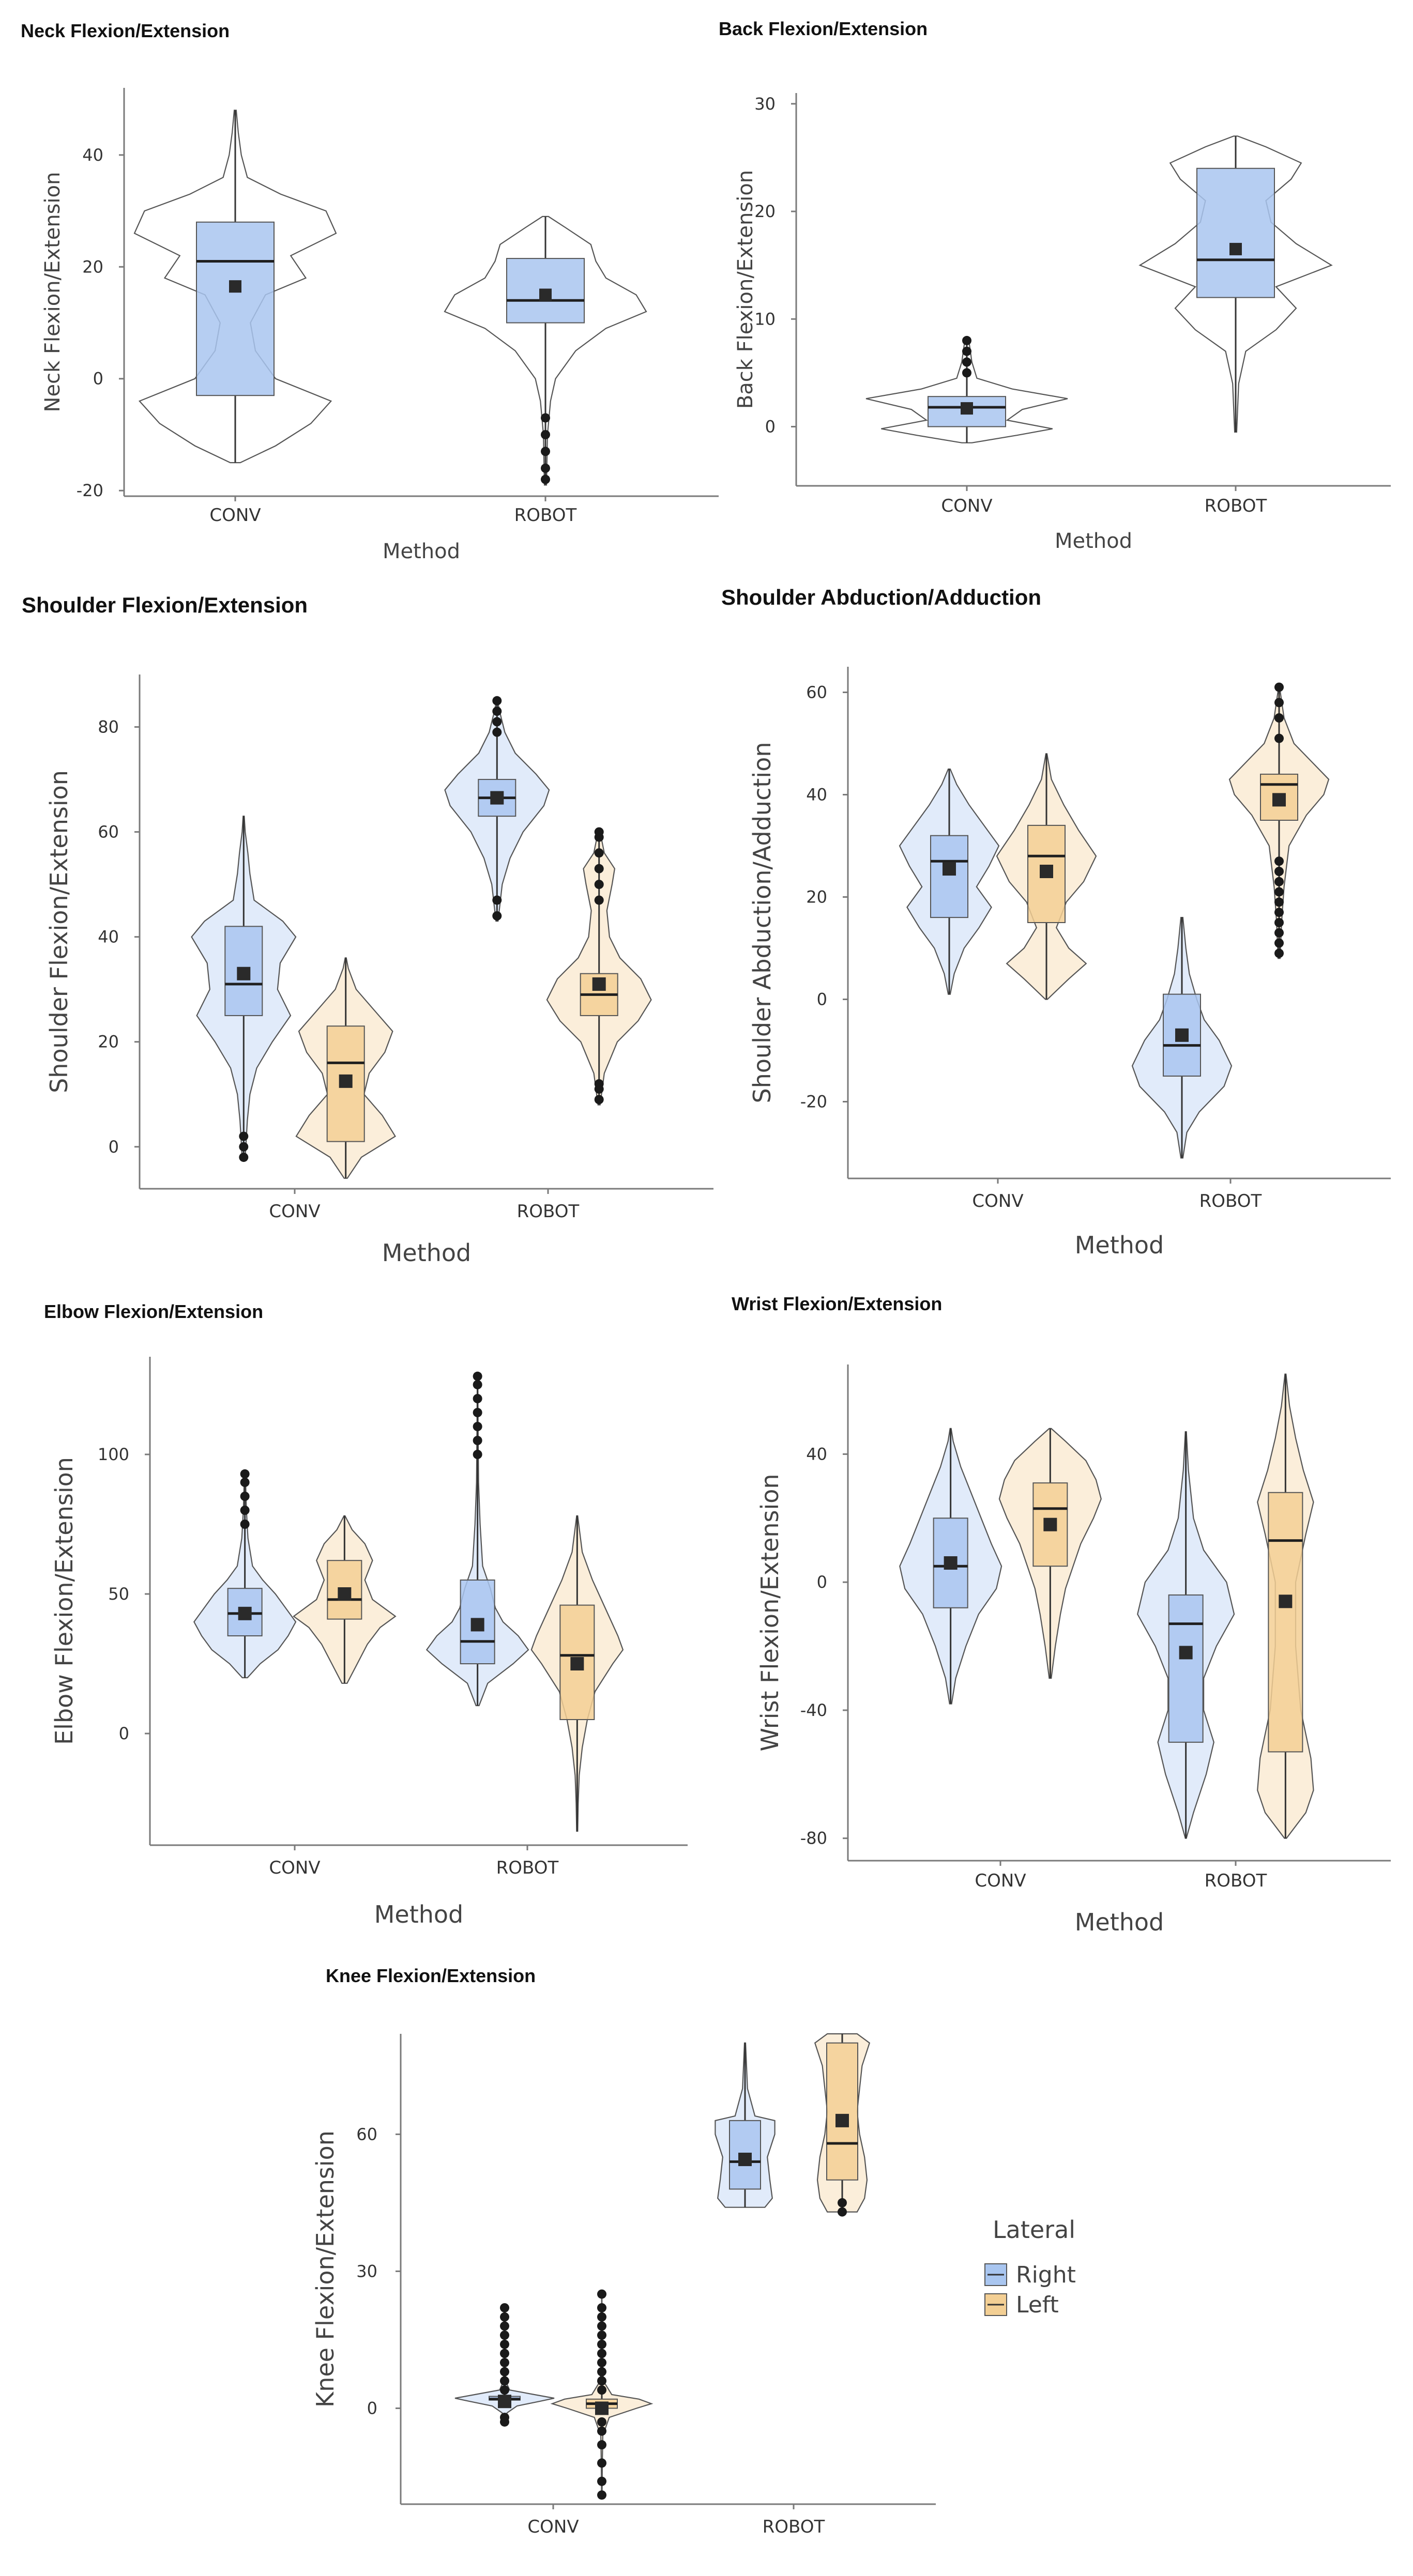 The image size is (1413, 2576). Describe the element at coordinates (817, 795) in the screenshot. I see `shoulder-aa-ytick-label: 40` at that location.